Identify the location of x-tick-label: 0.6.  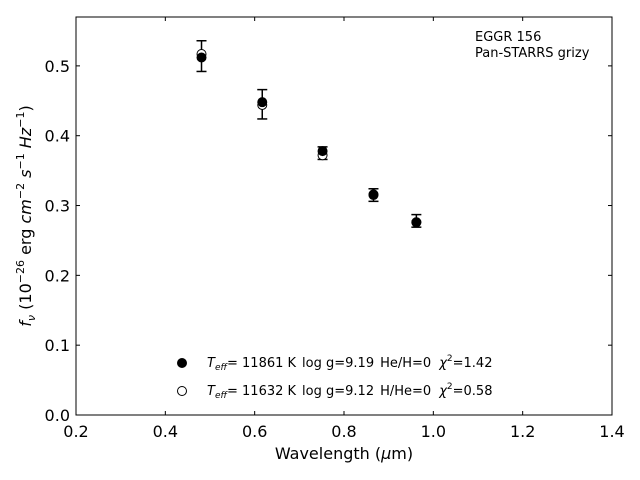
(254, 431).